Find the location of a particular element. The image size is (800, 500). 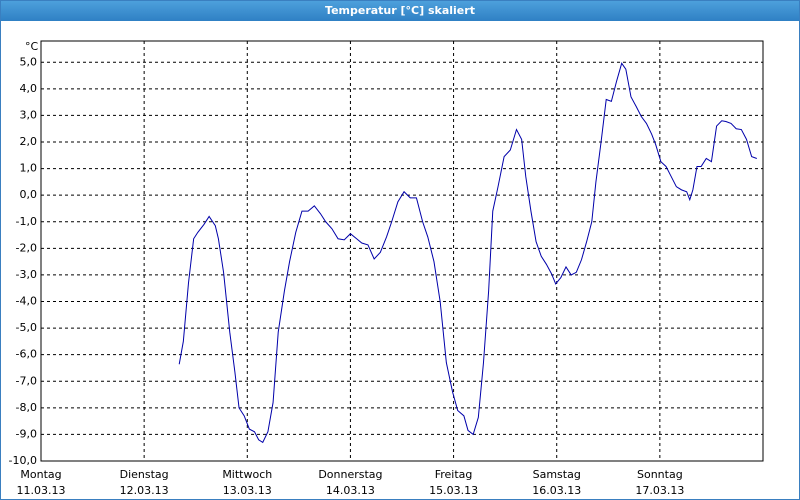

x-tick-label: Donnerstag is located at coordinates (350, 474).